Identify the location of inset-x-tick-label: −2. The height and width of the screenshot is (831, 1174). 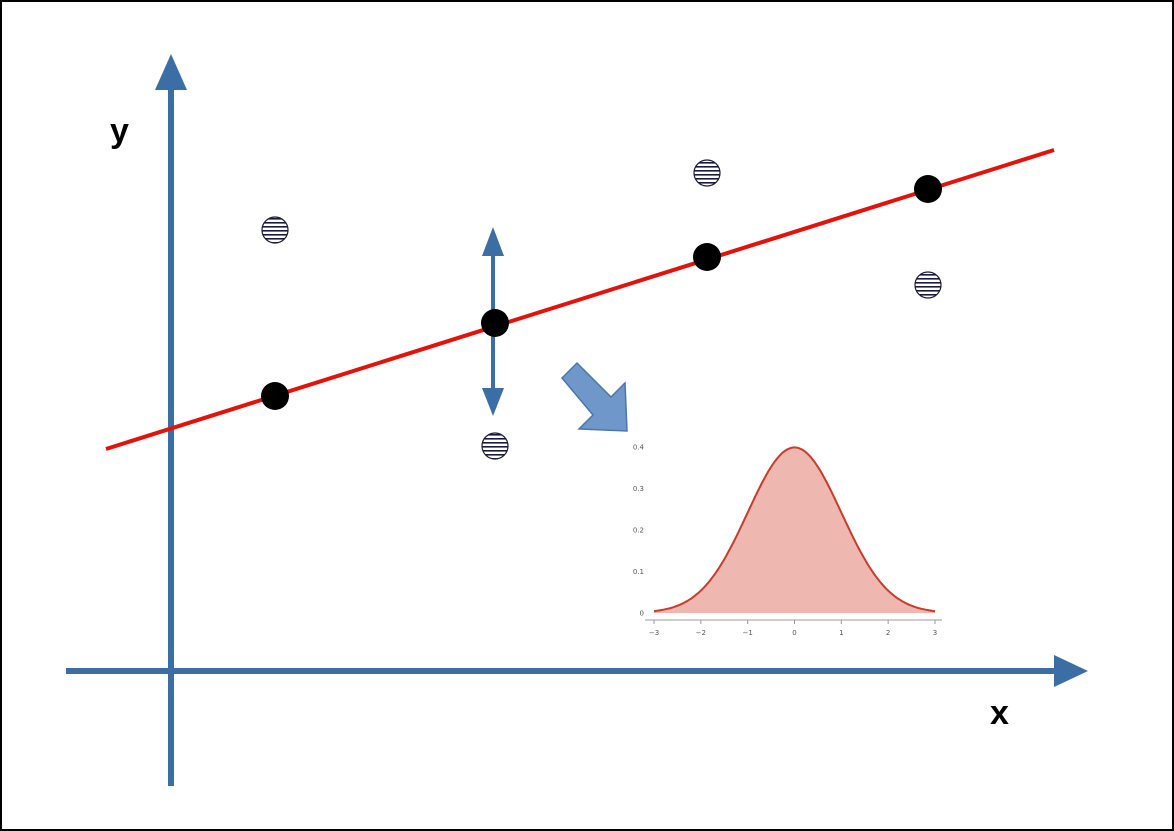
(701, 633).